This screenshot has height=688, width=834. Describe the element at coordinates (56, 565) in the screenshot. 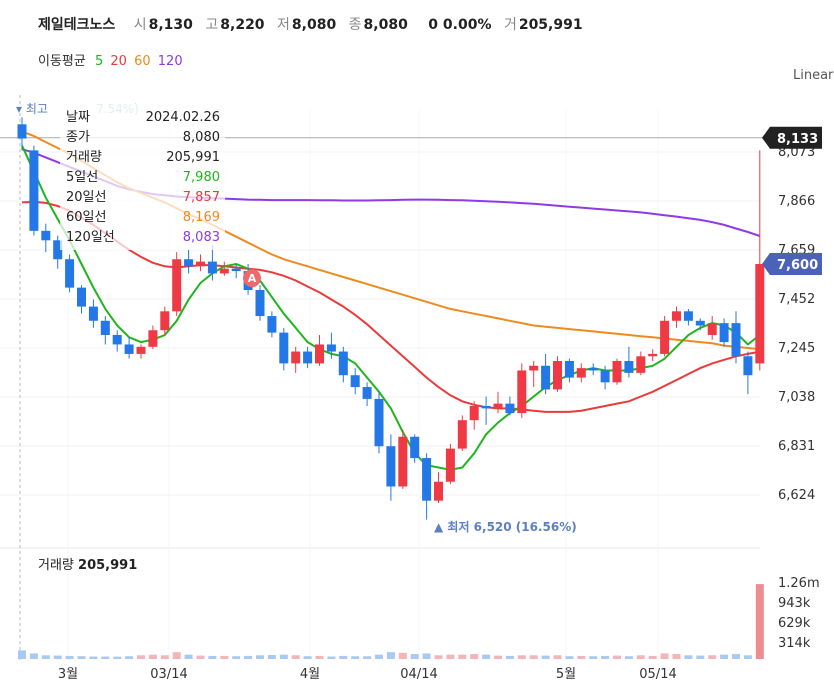

I see `volume-pane-title: 거래량` at that location.